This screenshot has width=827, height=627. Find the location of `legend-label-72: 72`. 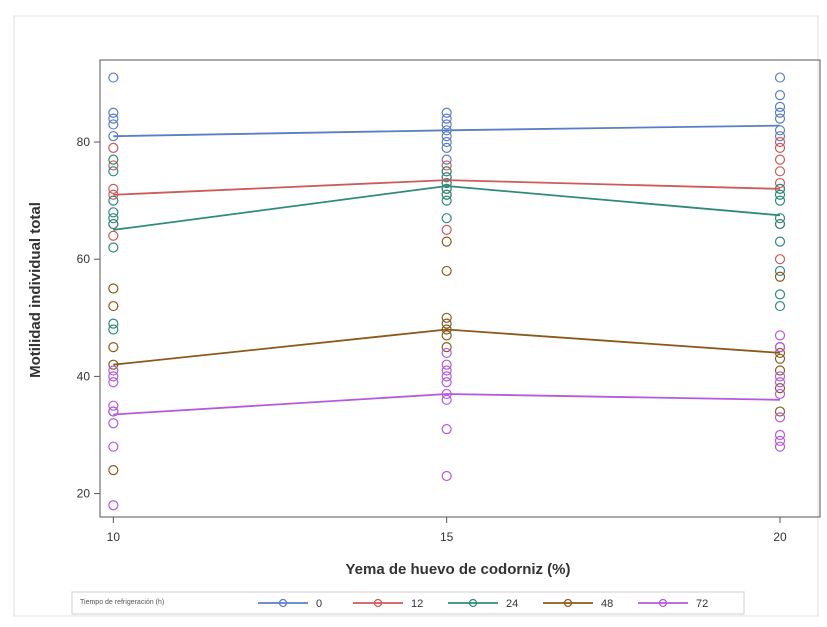

legend-label-72: 72 is located at coordinates (702, 604).